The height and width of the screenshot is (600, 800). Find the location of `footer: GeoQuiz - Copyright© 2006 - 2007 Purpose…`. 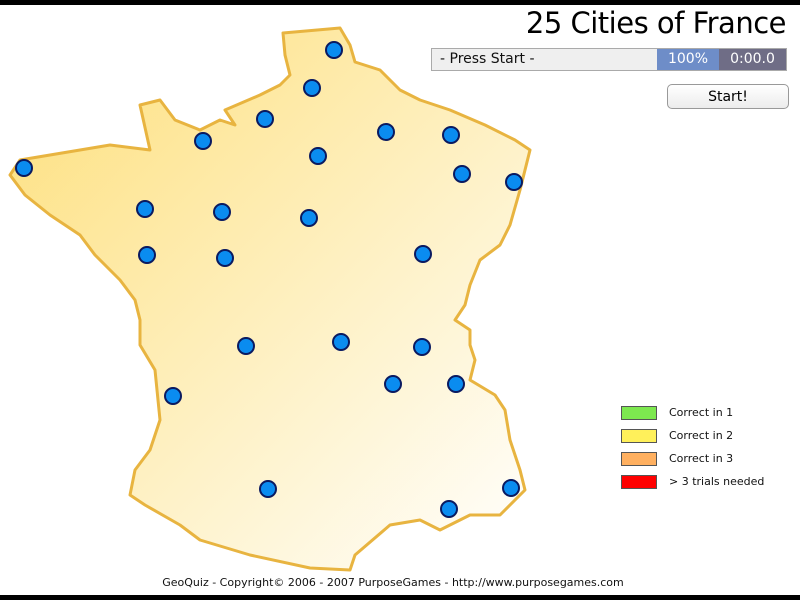

footer: GeoQuiz - Copyright© 2006 - 2007 Purpose… is located at coordinates (393, 582).